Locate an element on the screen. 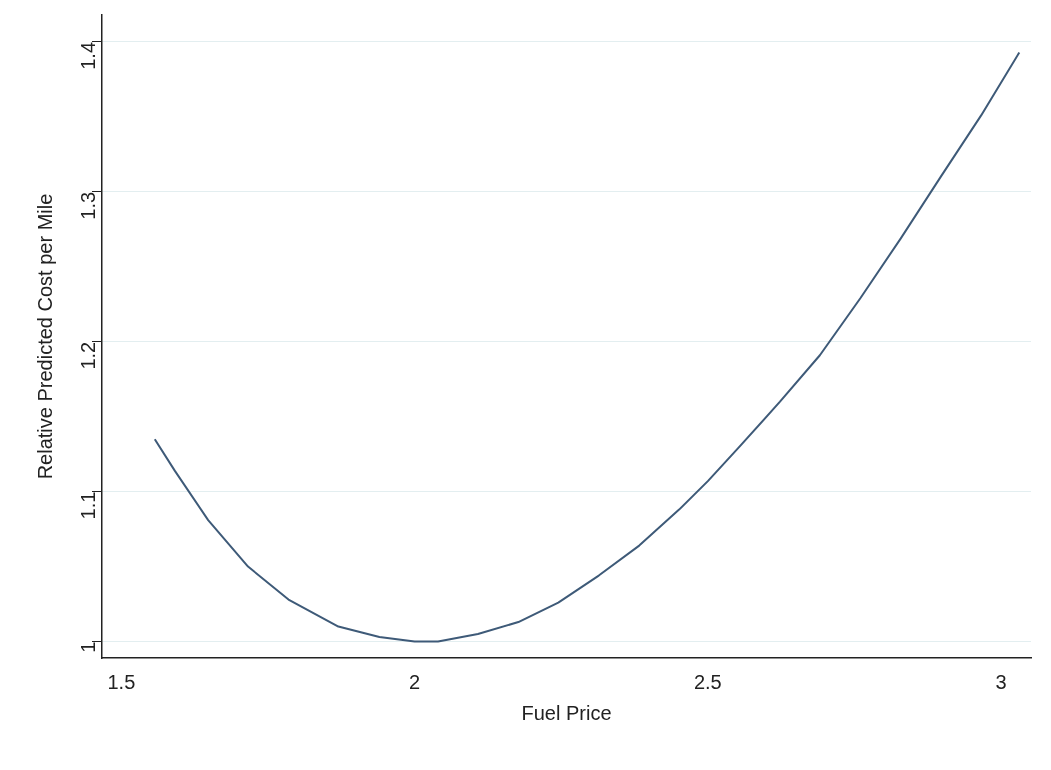 The image size is (1051, 770). x-tick-label: 3 is located at coordinates (1001, 681).